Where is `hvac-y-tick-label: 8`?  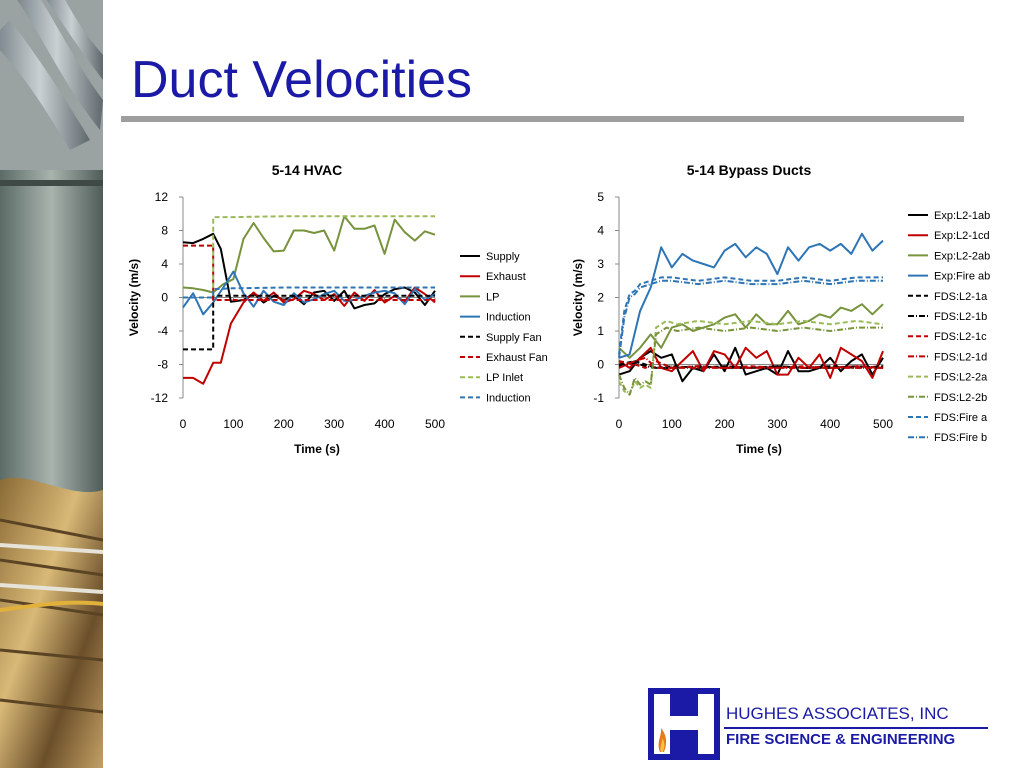 hvac-y-tick-label: 8 is located at coordinates (164, 231).